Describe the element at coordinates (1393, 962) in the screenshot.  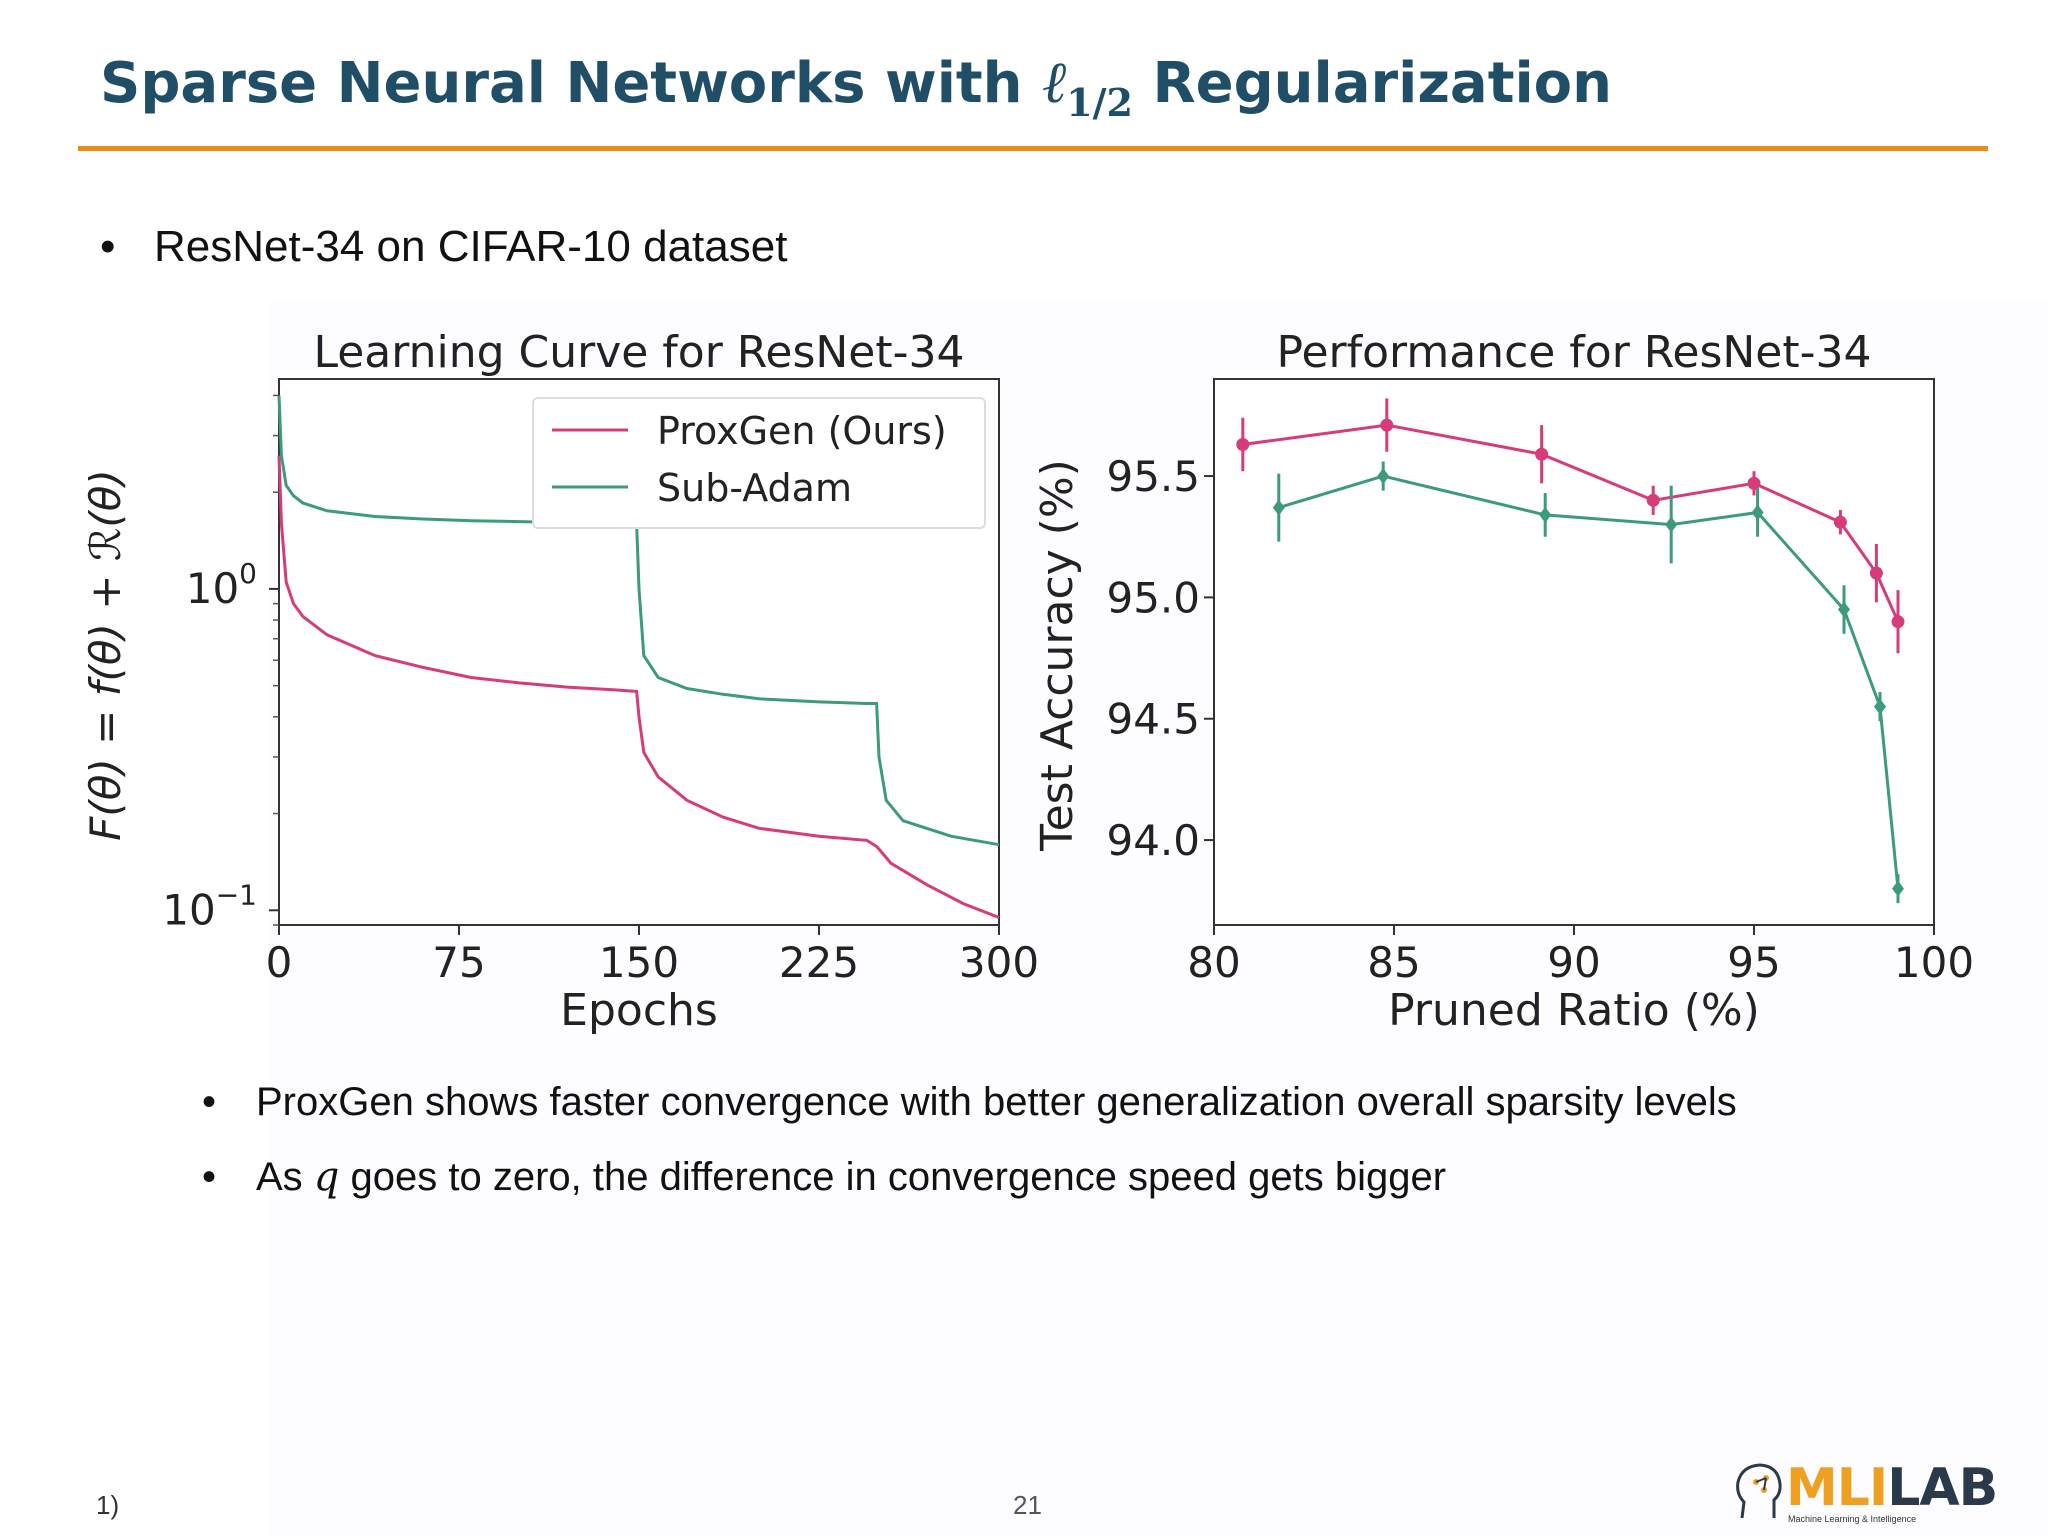
I see `x-tick-label: 85` at that location.